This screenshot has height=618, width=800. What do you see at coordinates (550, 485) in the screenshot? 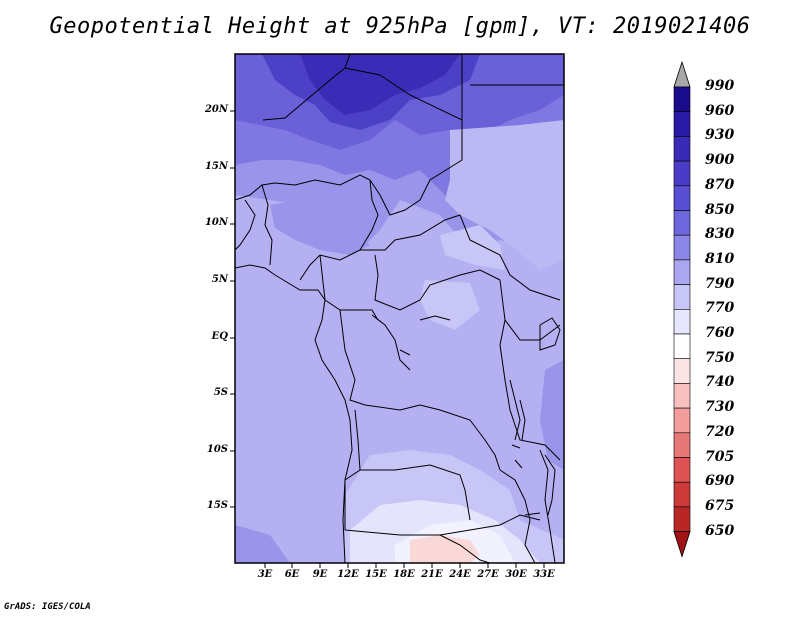
I see `lake-malawi` at bounding box center [550, 485].